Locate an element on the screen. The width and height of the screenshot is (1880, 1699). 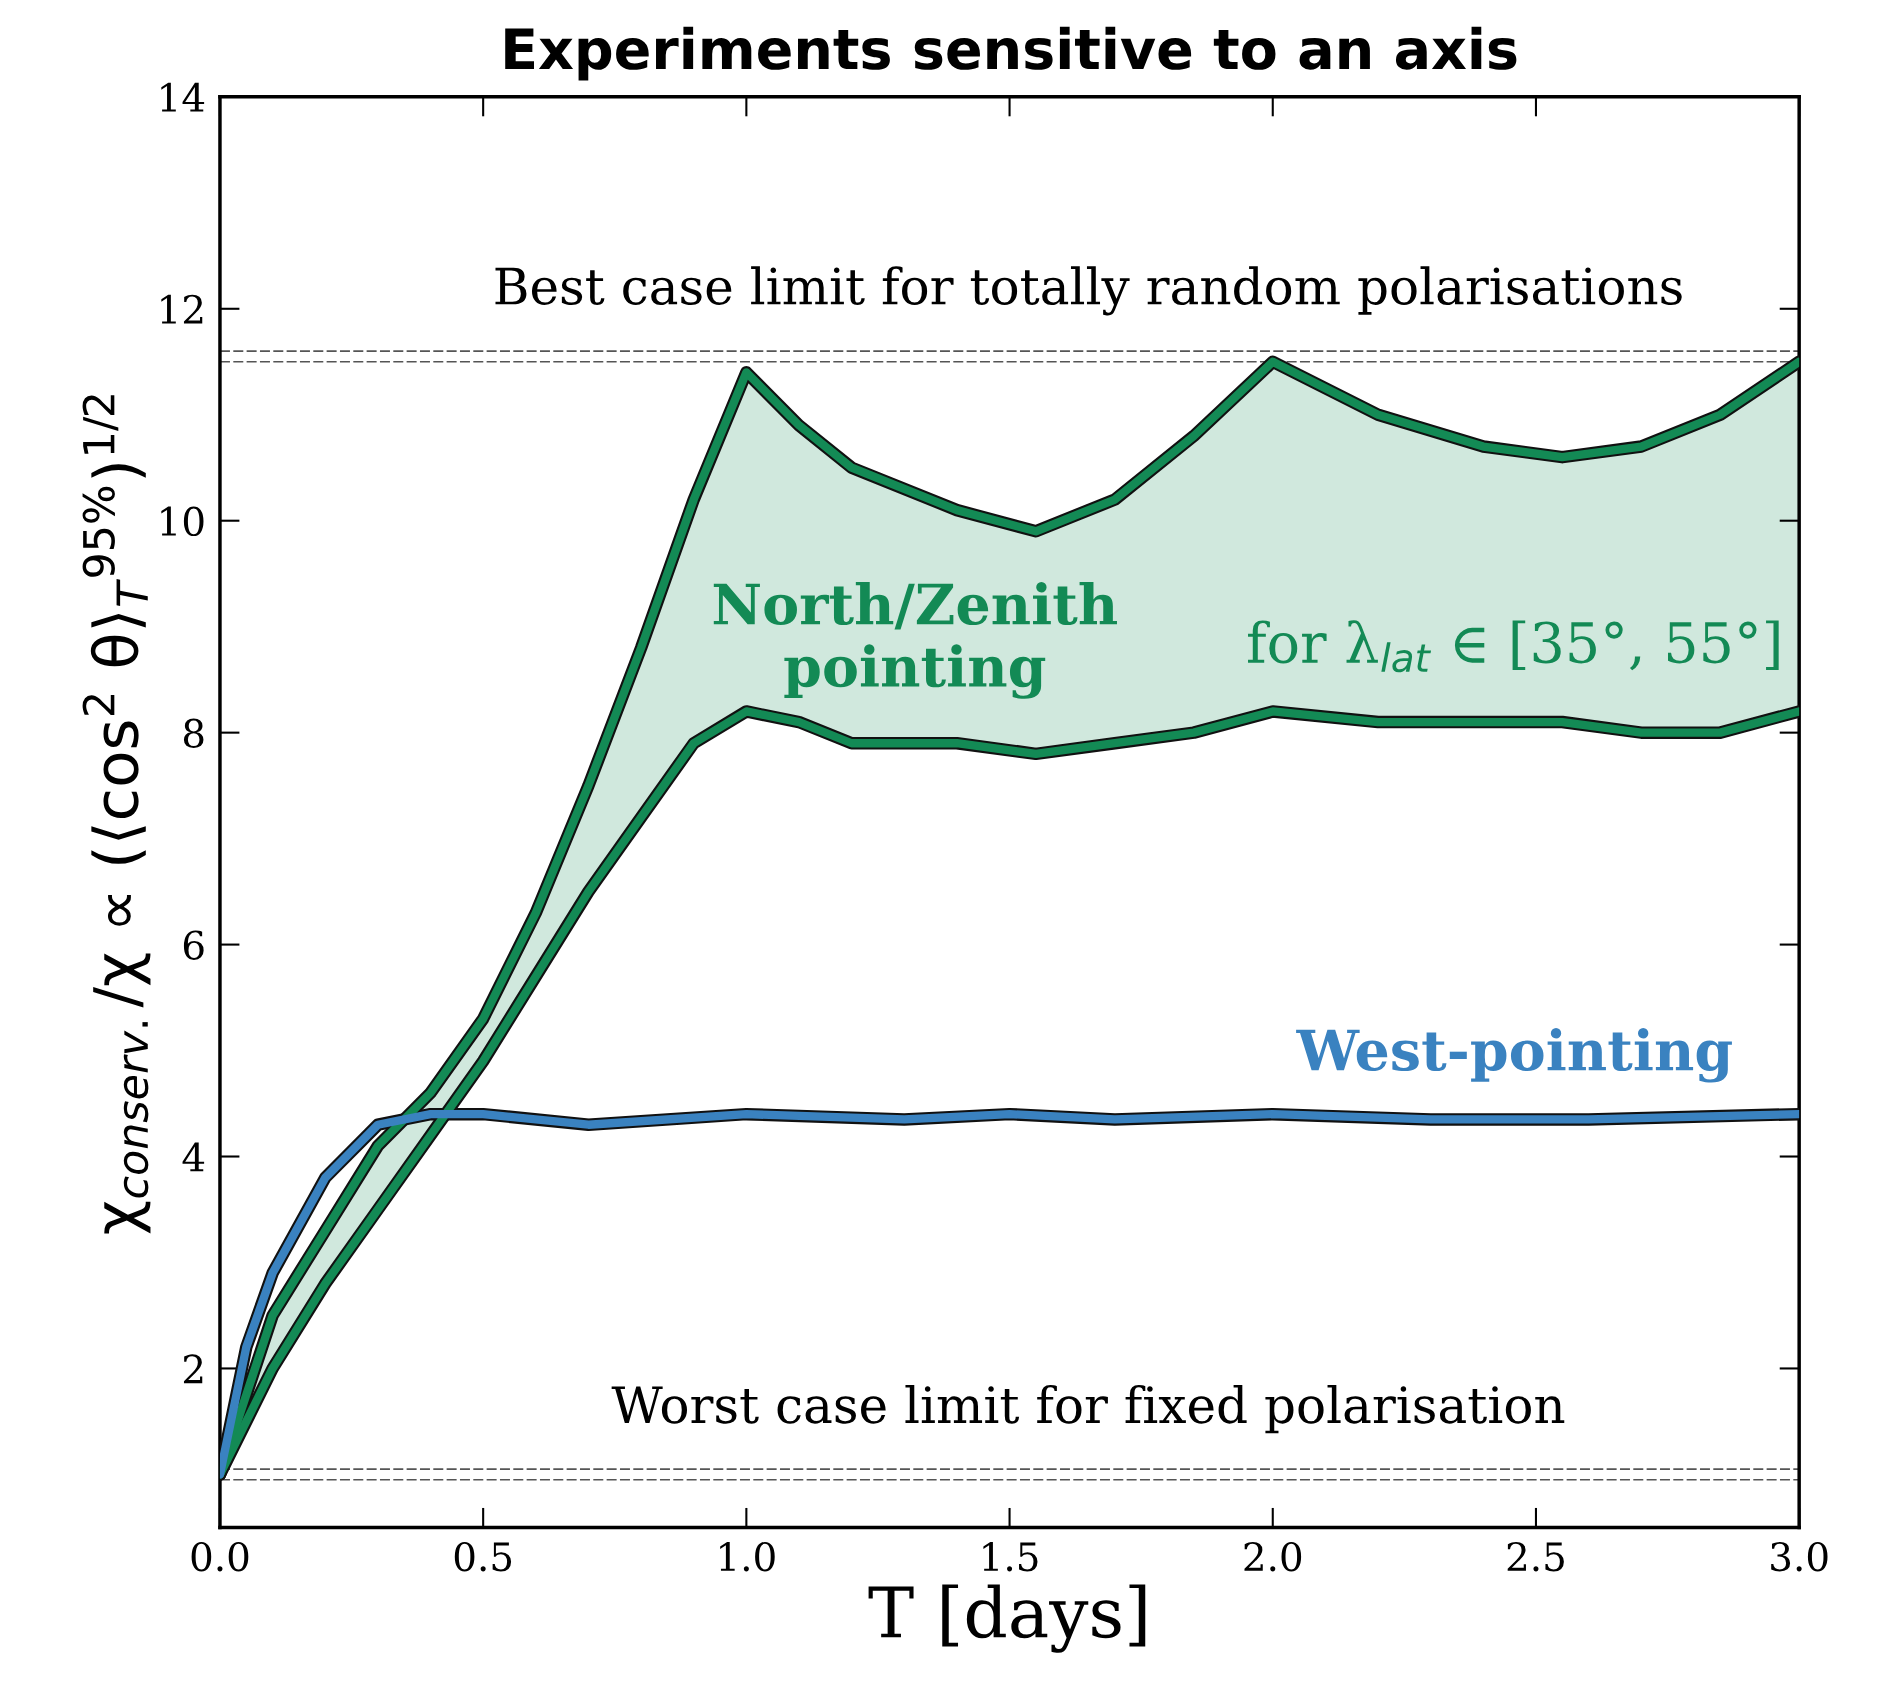
text: χ$_{conserv.}$/χ ∝ (⟨cos$^{2}$ θ⟩$_{T}$$^{95%}$)$^{1/2}$ is located at coordinates (116, 814).